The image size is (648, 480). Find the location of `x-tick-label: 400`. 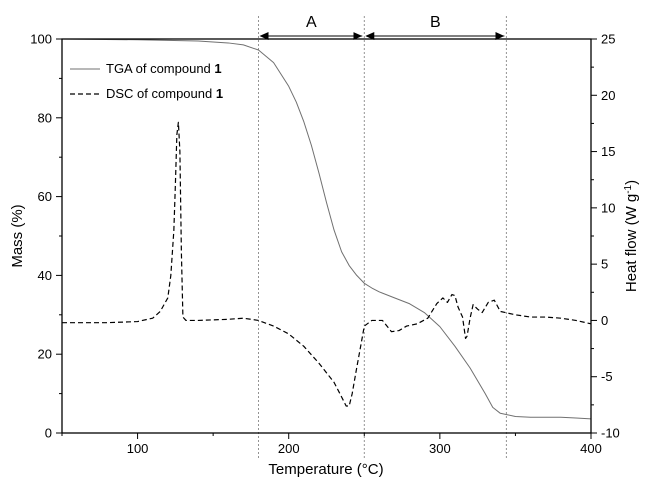

x-tick-label: 400 is located at coordinates (591, 448).